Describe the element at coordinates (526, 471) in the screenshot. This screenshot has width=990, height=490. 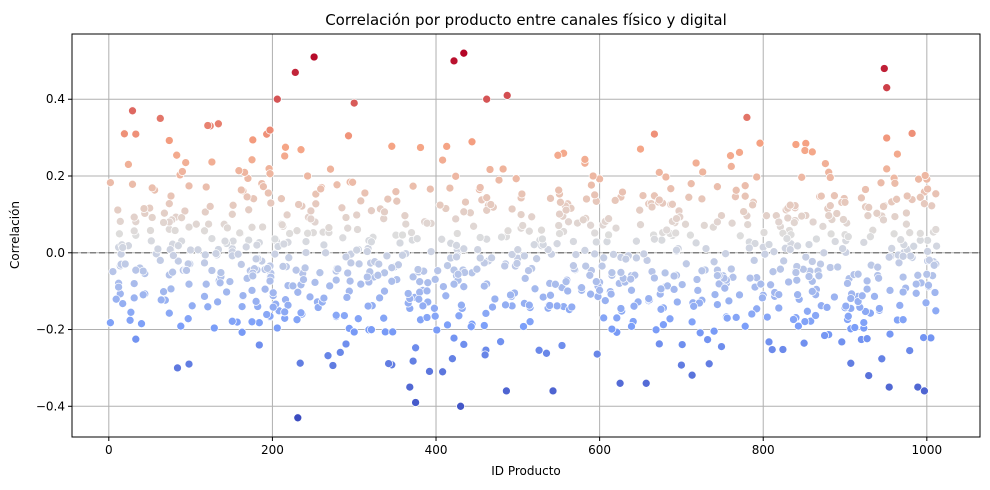
I see `x-axis-title: ID Producto` at that location.